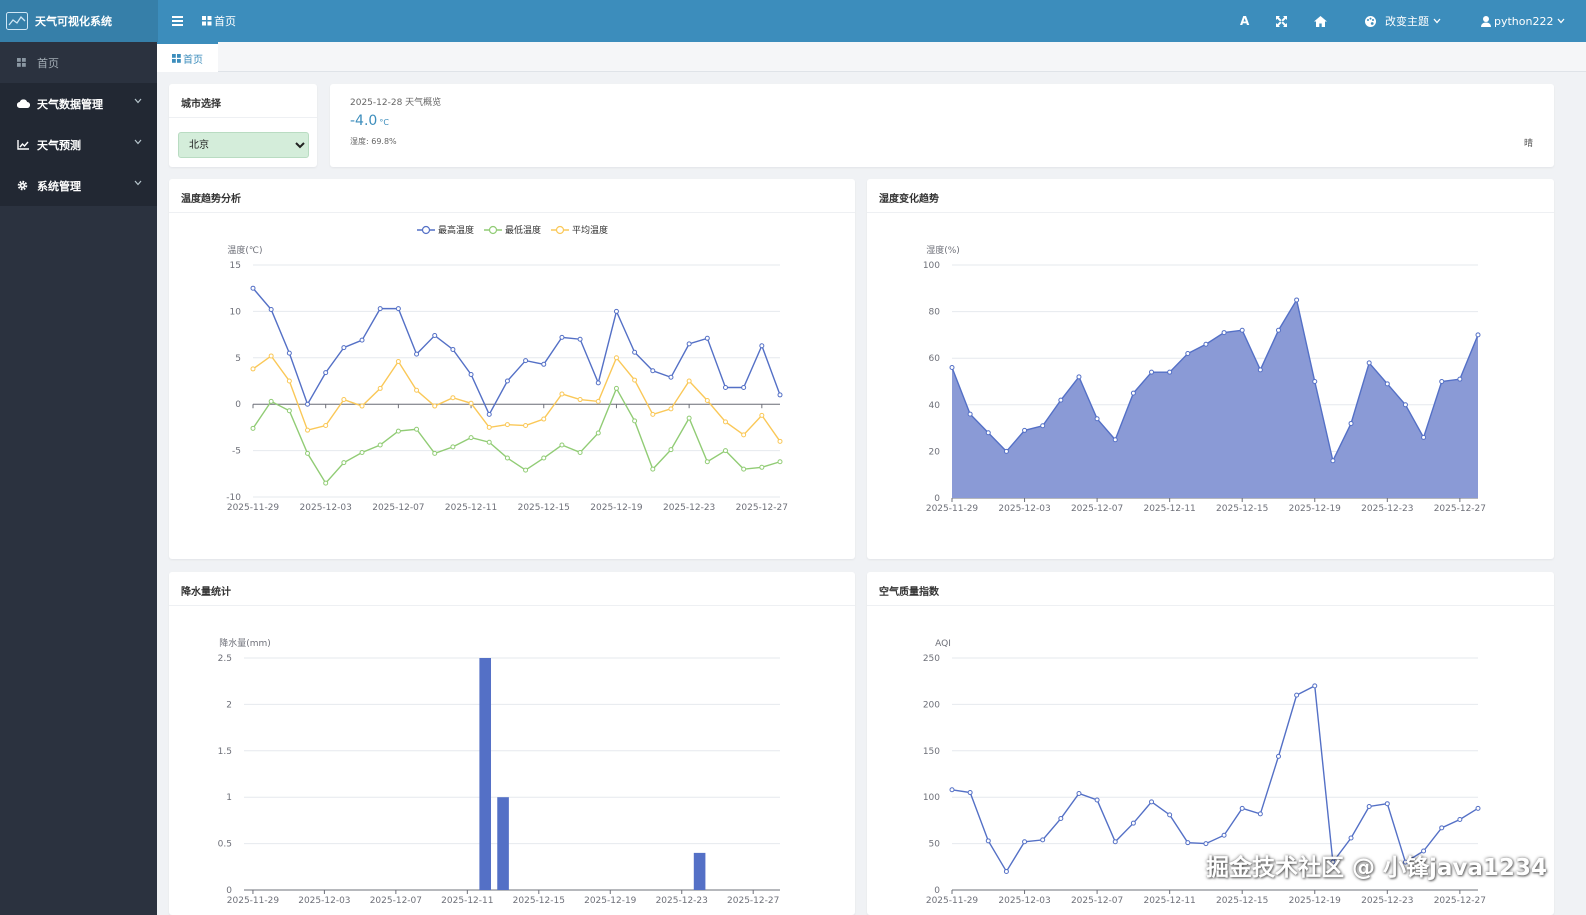 The image size is (1586, 915). I want to click on legend-label: 平均温度, so click(590, 230).